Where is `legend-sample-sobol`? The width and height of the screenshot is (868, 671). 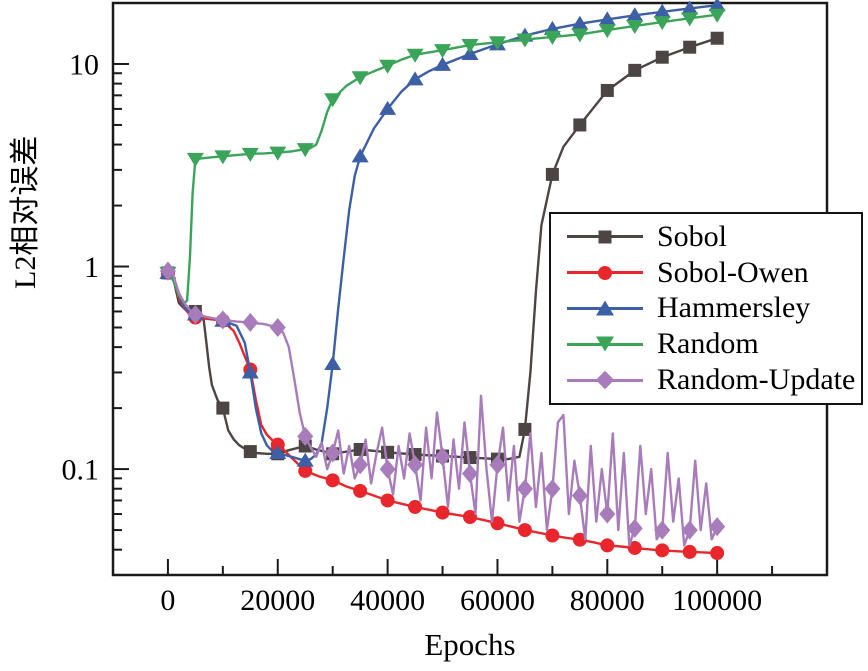
legend-sample-sobol is located at coordinates (605, 237).